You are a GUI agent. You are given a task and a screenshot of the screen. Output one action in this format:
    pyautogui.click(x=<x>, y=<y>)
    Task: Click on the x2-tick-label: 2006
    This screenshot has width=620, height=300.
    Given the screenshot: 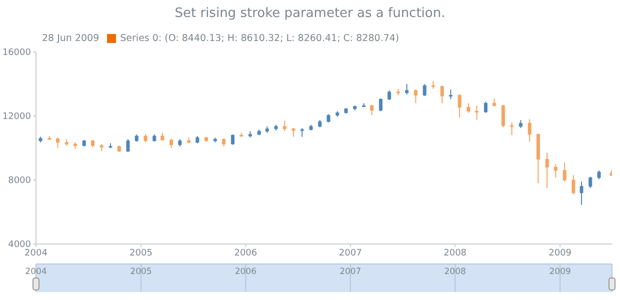 What is the action you would take?
    pyautogui.click(x=246, y=253)
    